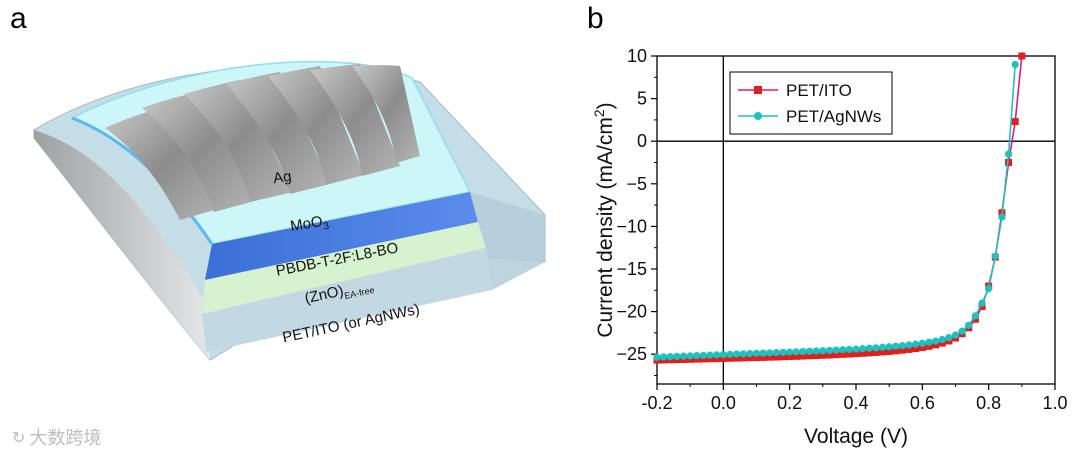  I want to click on x-tick-label: -0.2, so click(656, 403).